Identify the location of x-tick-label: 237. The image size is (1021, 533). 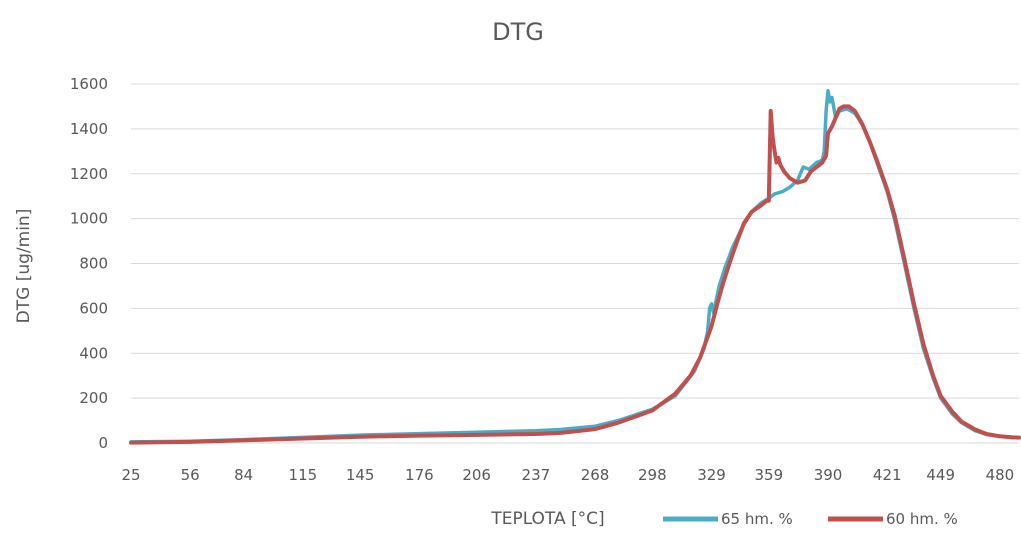
(536, 475).